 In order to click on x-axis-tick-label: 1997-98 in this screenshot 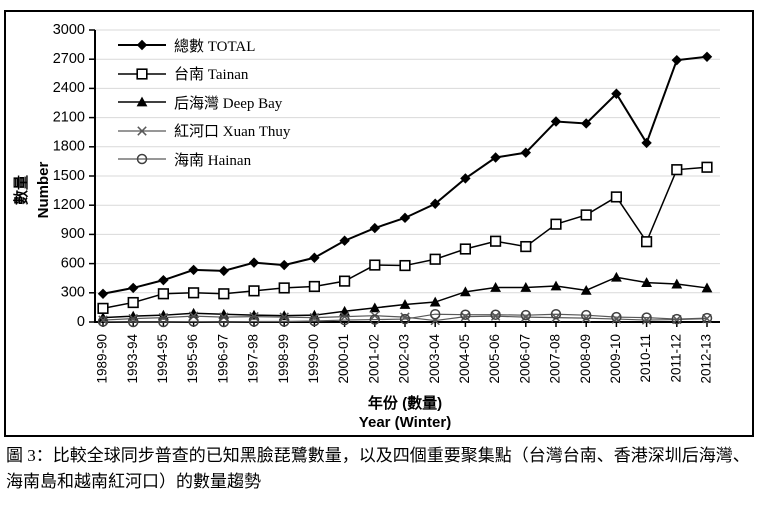, I will do `click(253, 359)`.